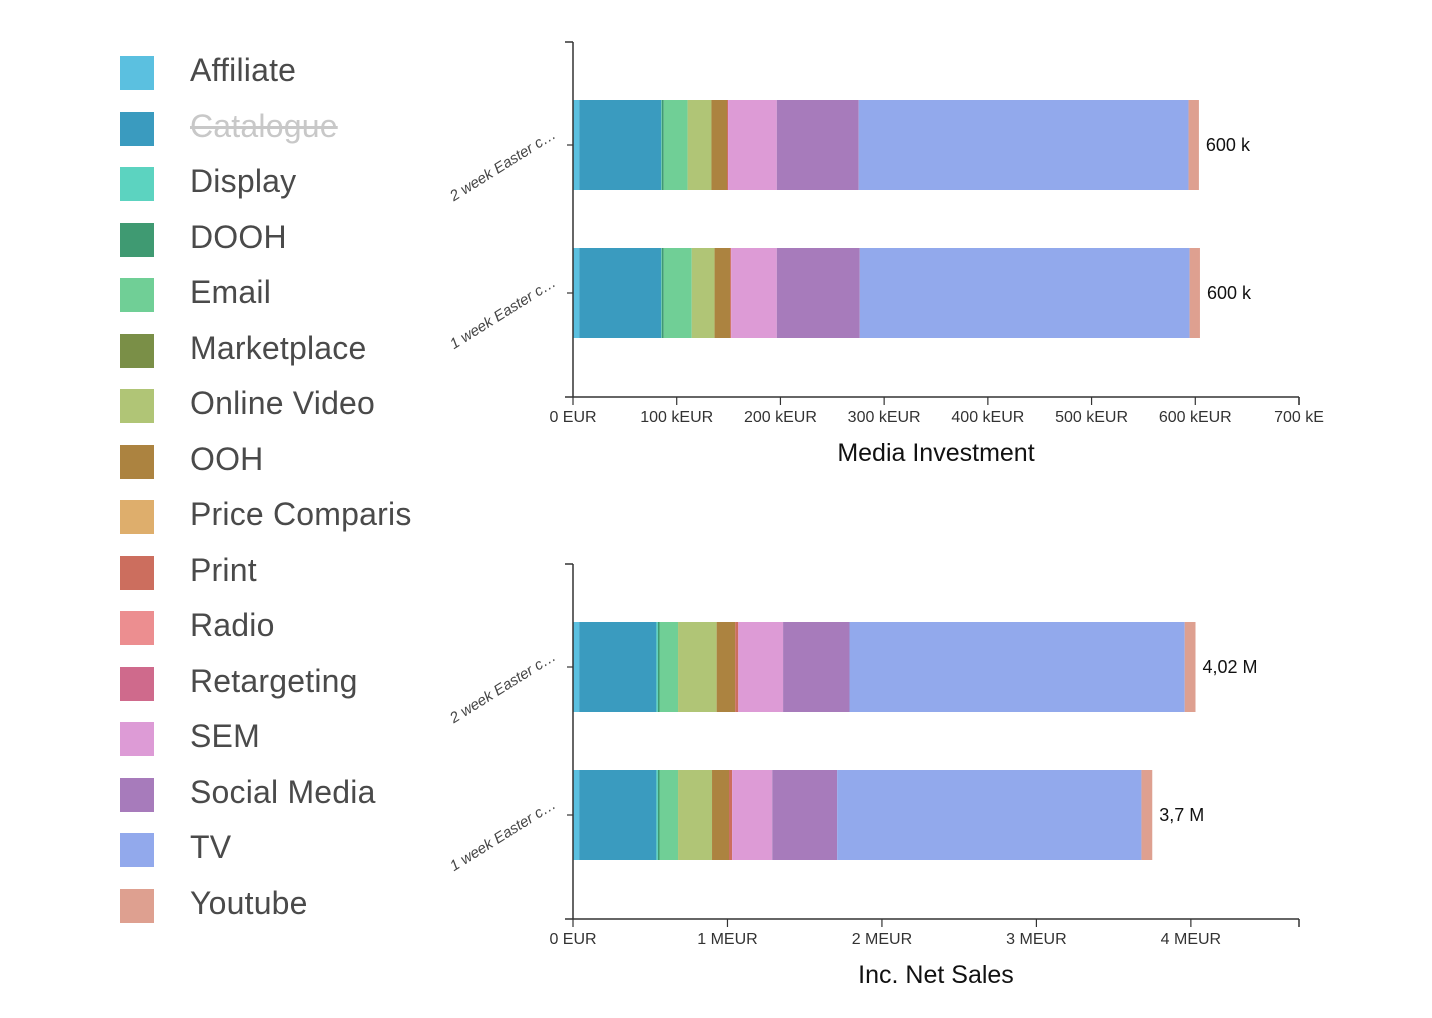 This screenshot has height=1018, width=1432. What do you see at coordinates (283, 403) in the screenshot?
I see `legend-label: Online Video` at bounding box center [283, 403].